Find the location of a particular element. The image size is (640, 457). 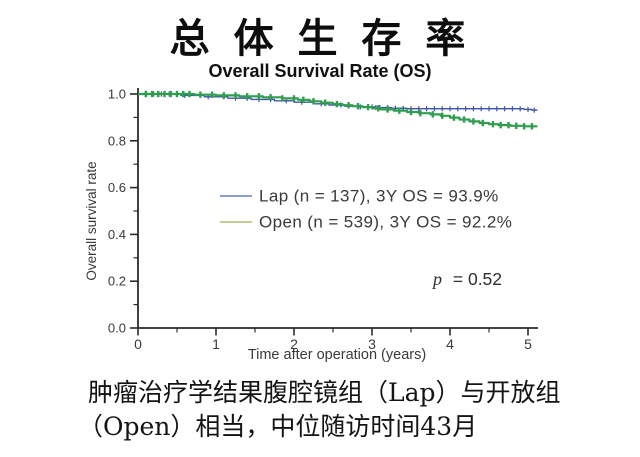

page-subtitle: Overall Survival Rate (OS) is located at coordinates (320, 71).